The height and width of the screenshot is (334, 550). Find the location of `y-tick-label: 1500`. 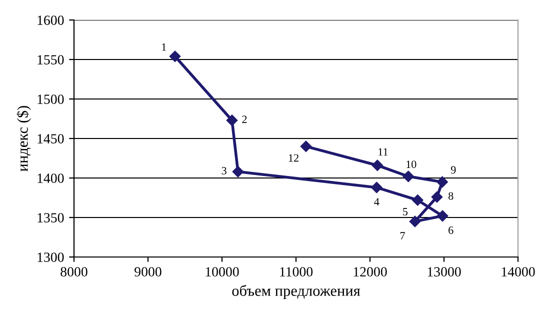

y-tick-label: 1500 is located at coordinates (51, 99).